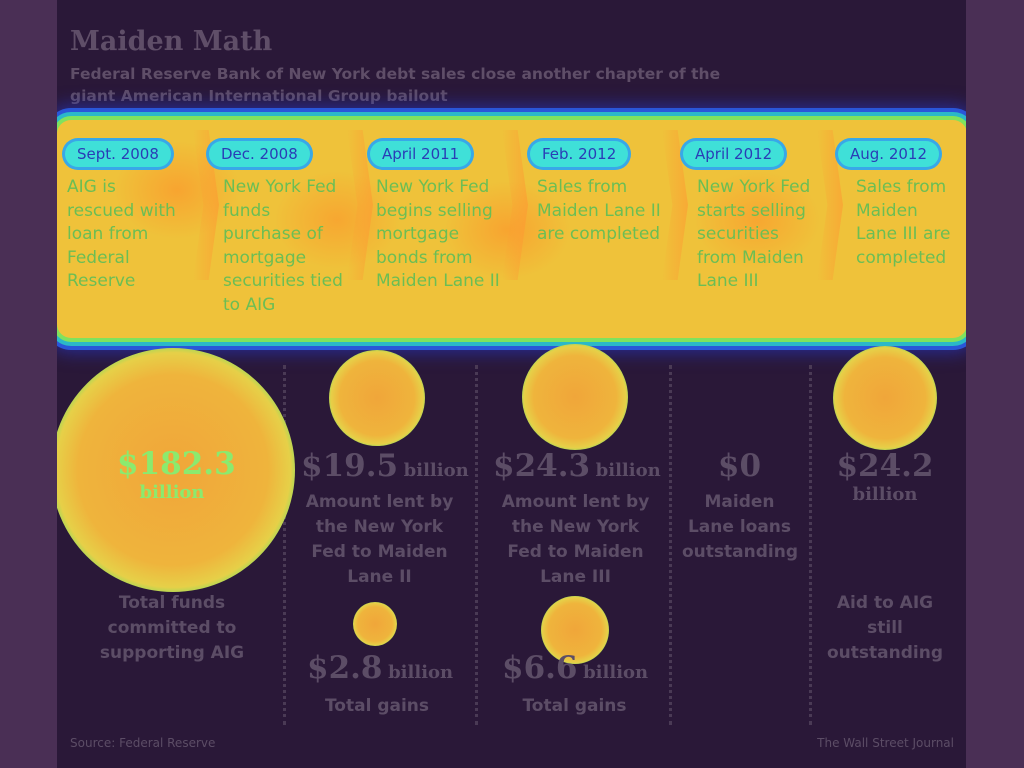  I want to click on loans-outstanding-value: $0, so click(739, 466).